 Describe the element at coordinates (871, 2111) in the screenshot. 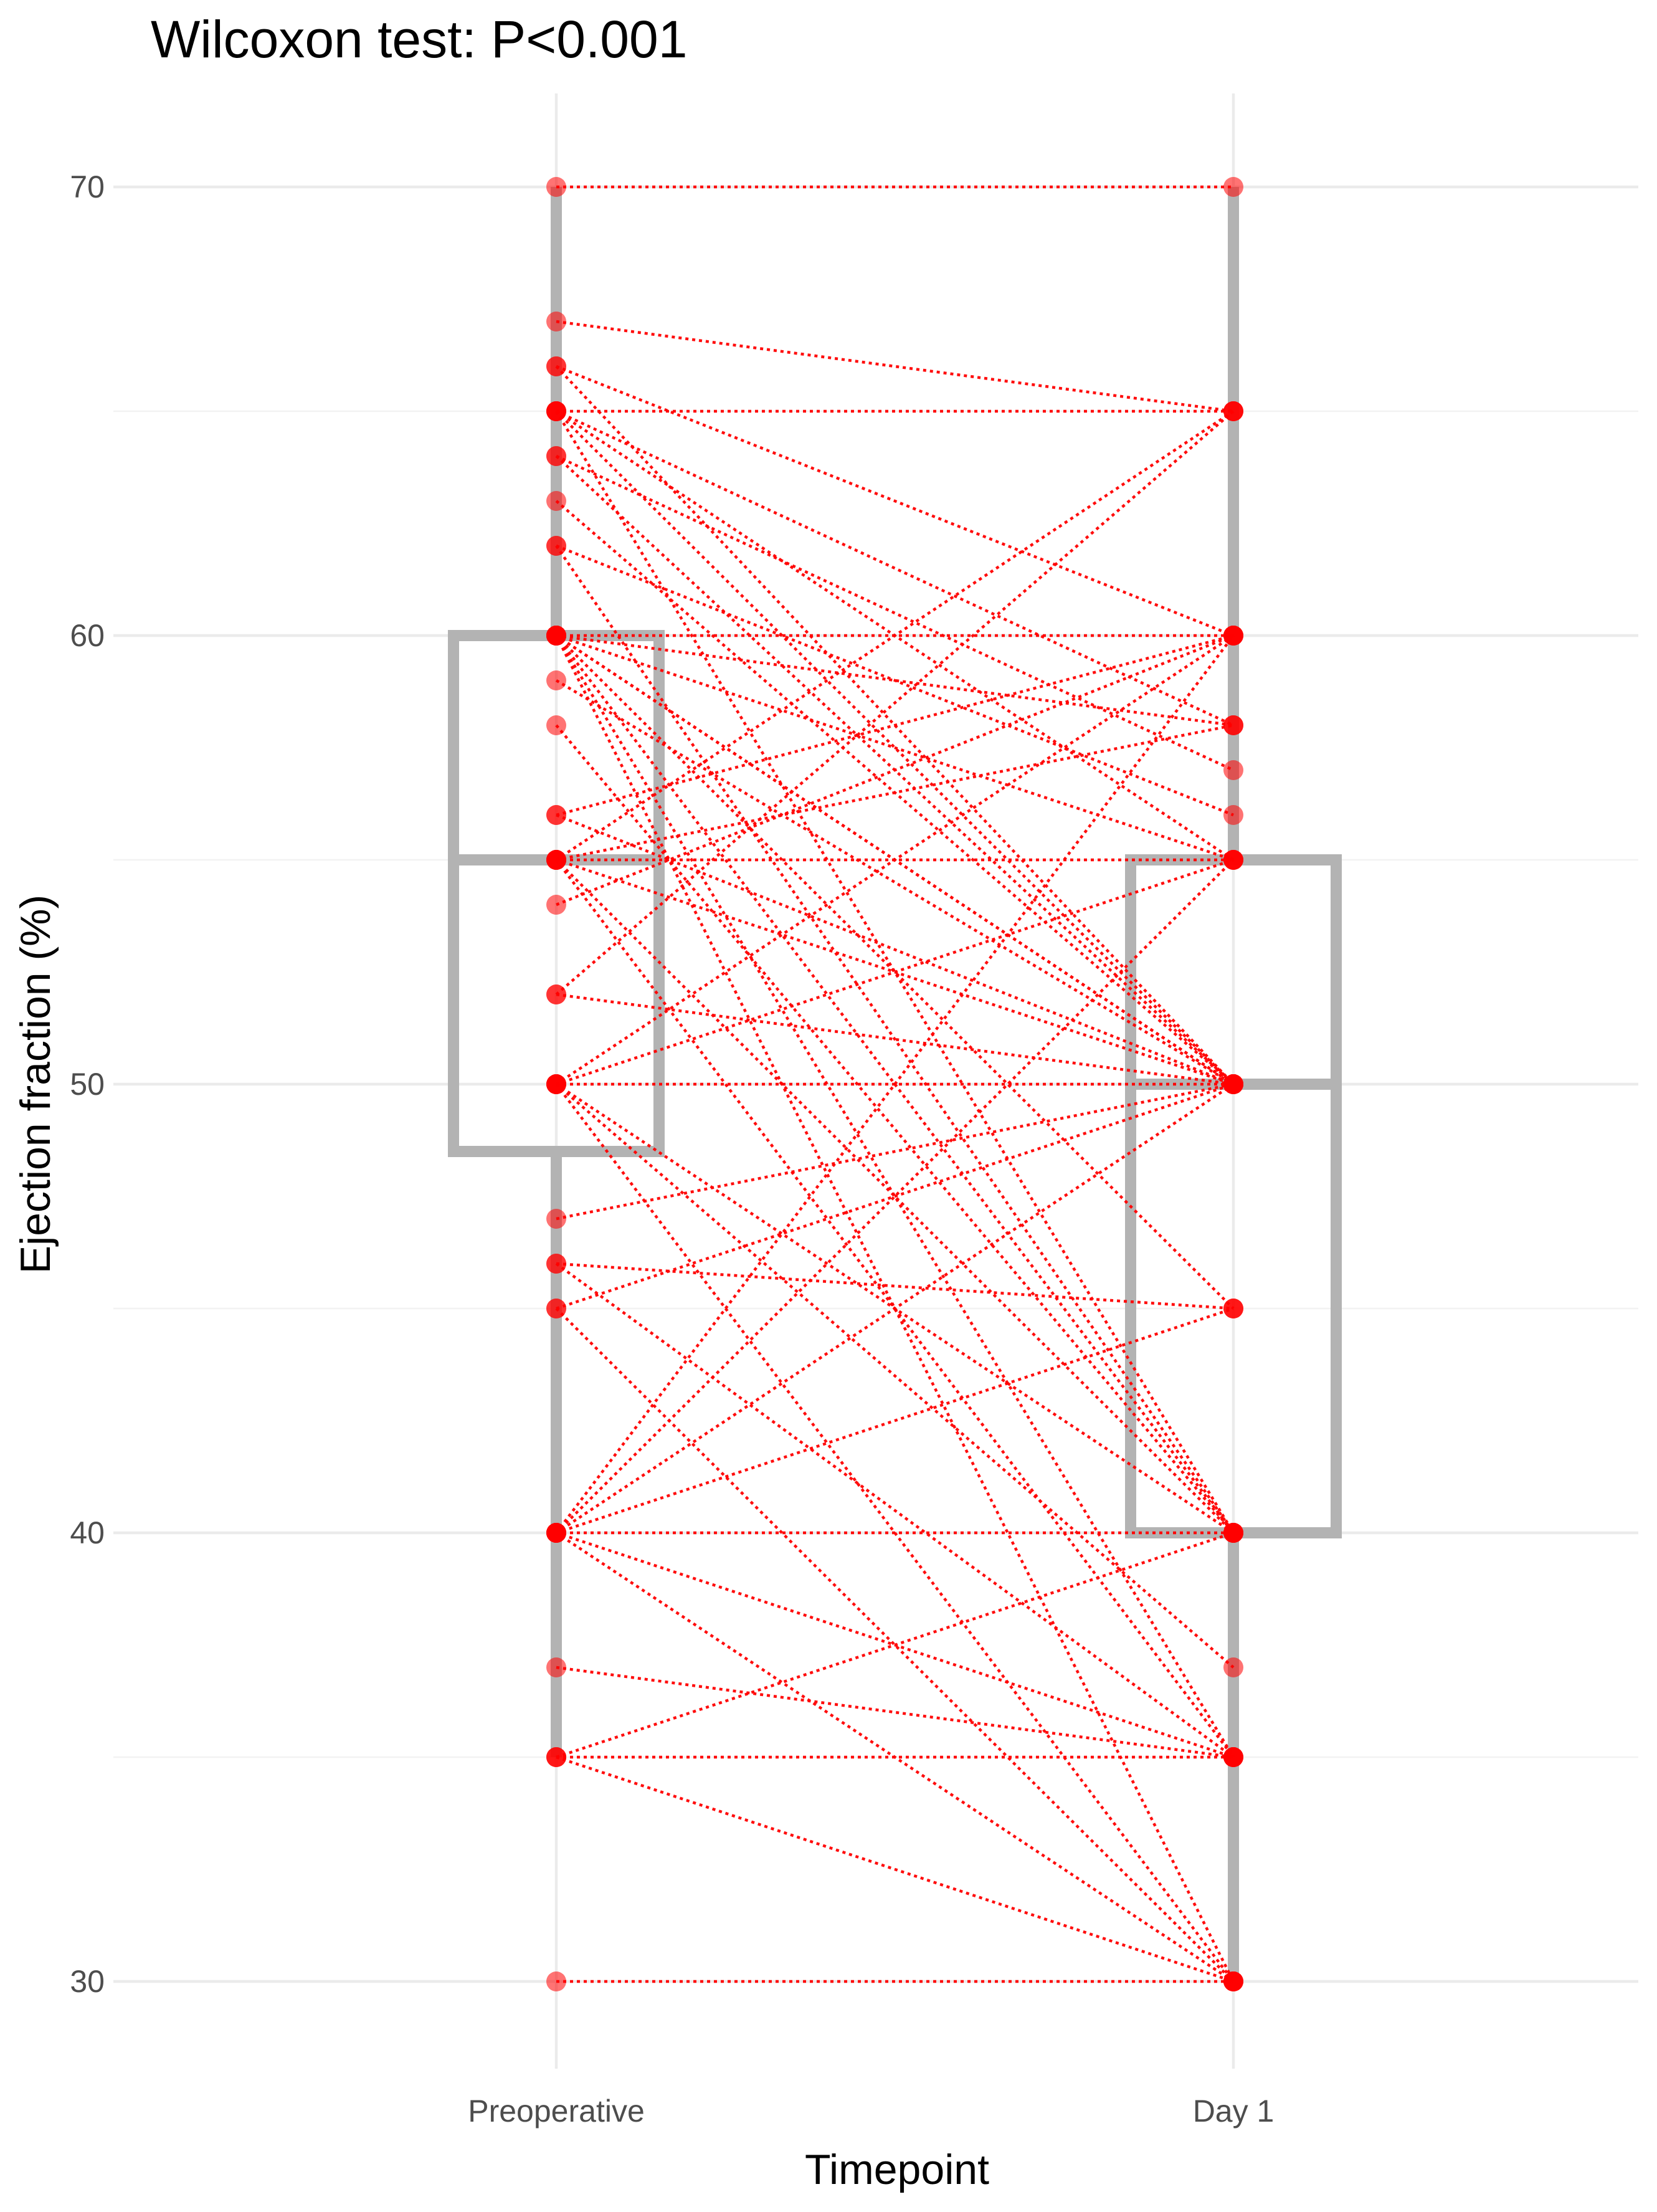

I see `x-tick-labels: Preoperative Day 1` at that location.